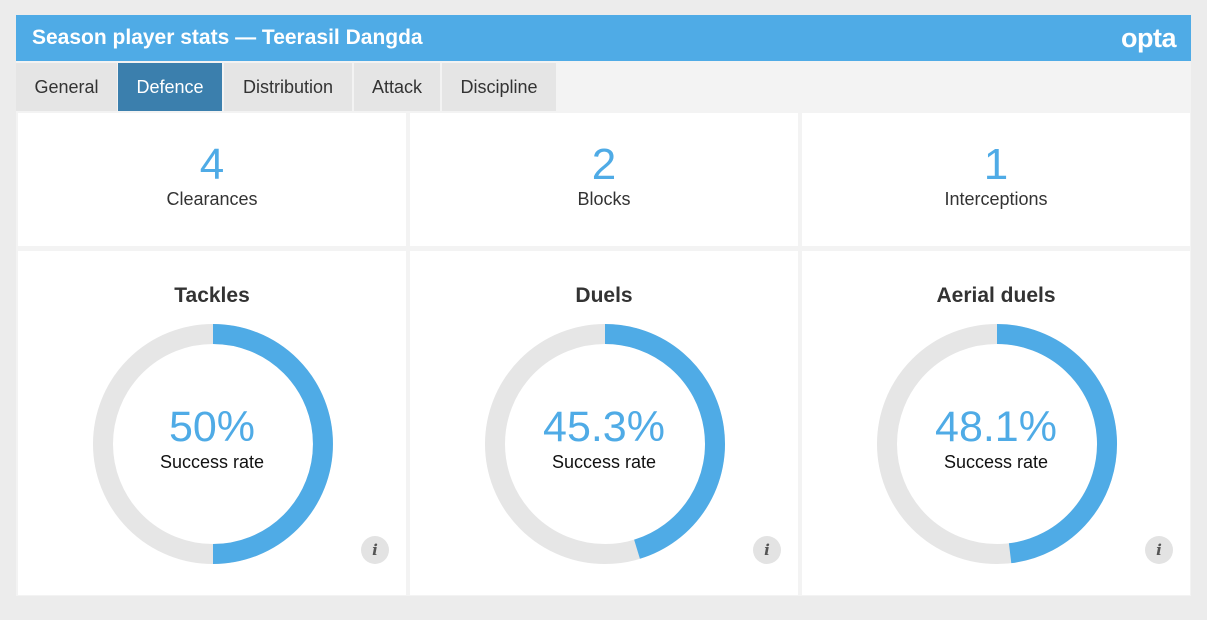 Image resolution: width=1207 pixels, height=620 pixels. I want to click on stat-label: Interceptions, so click(996, 199).